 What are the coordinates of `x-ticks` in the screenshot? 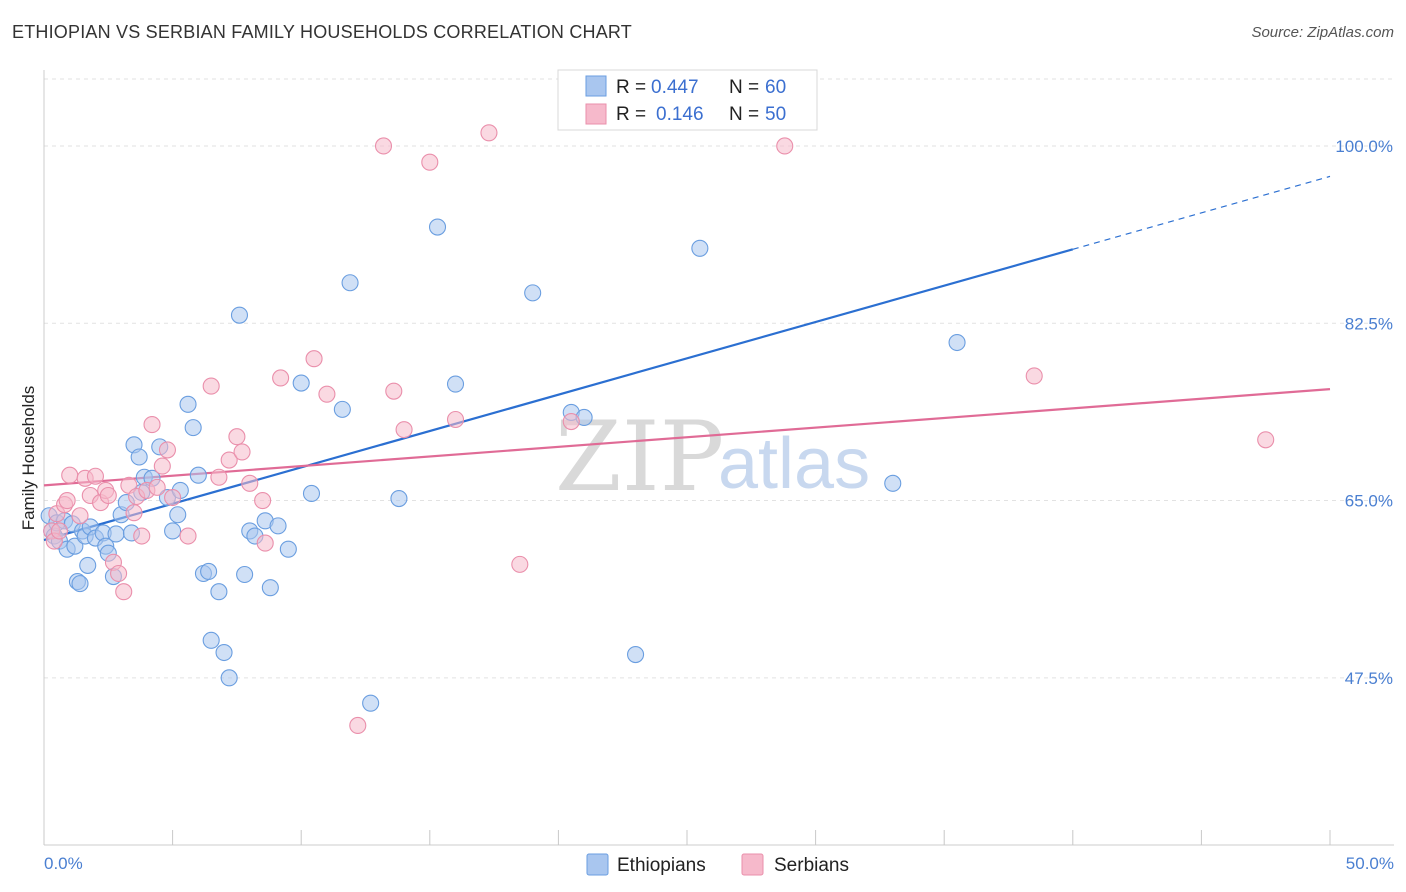 It's located at (687, 837).